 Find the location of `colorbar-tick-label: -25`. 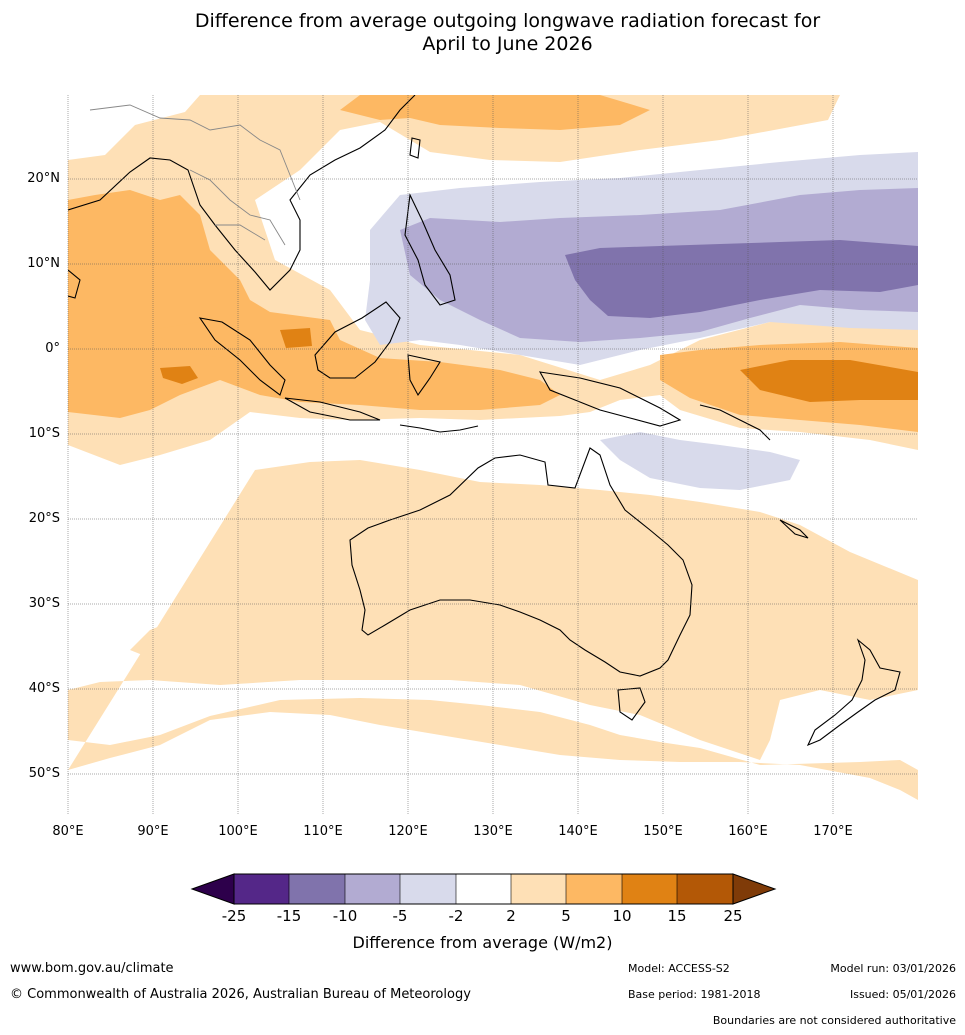

colorbar-tick-label: -25 is located at coordinates (234, 916).